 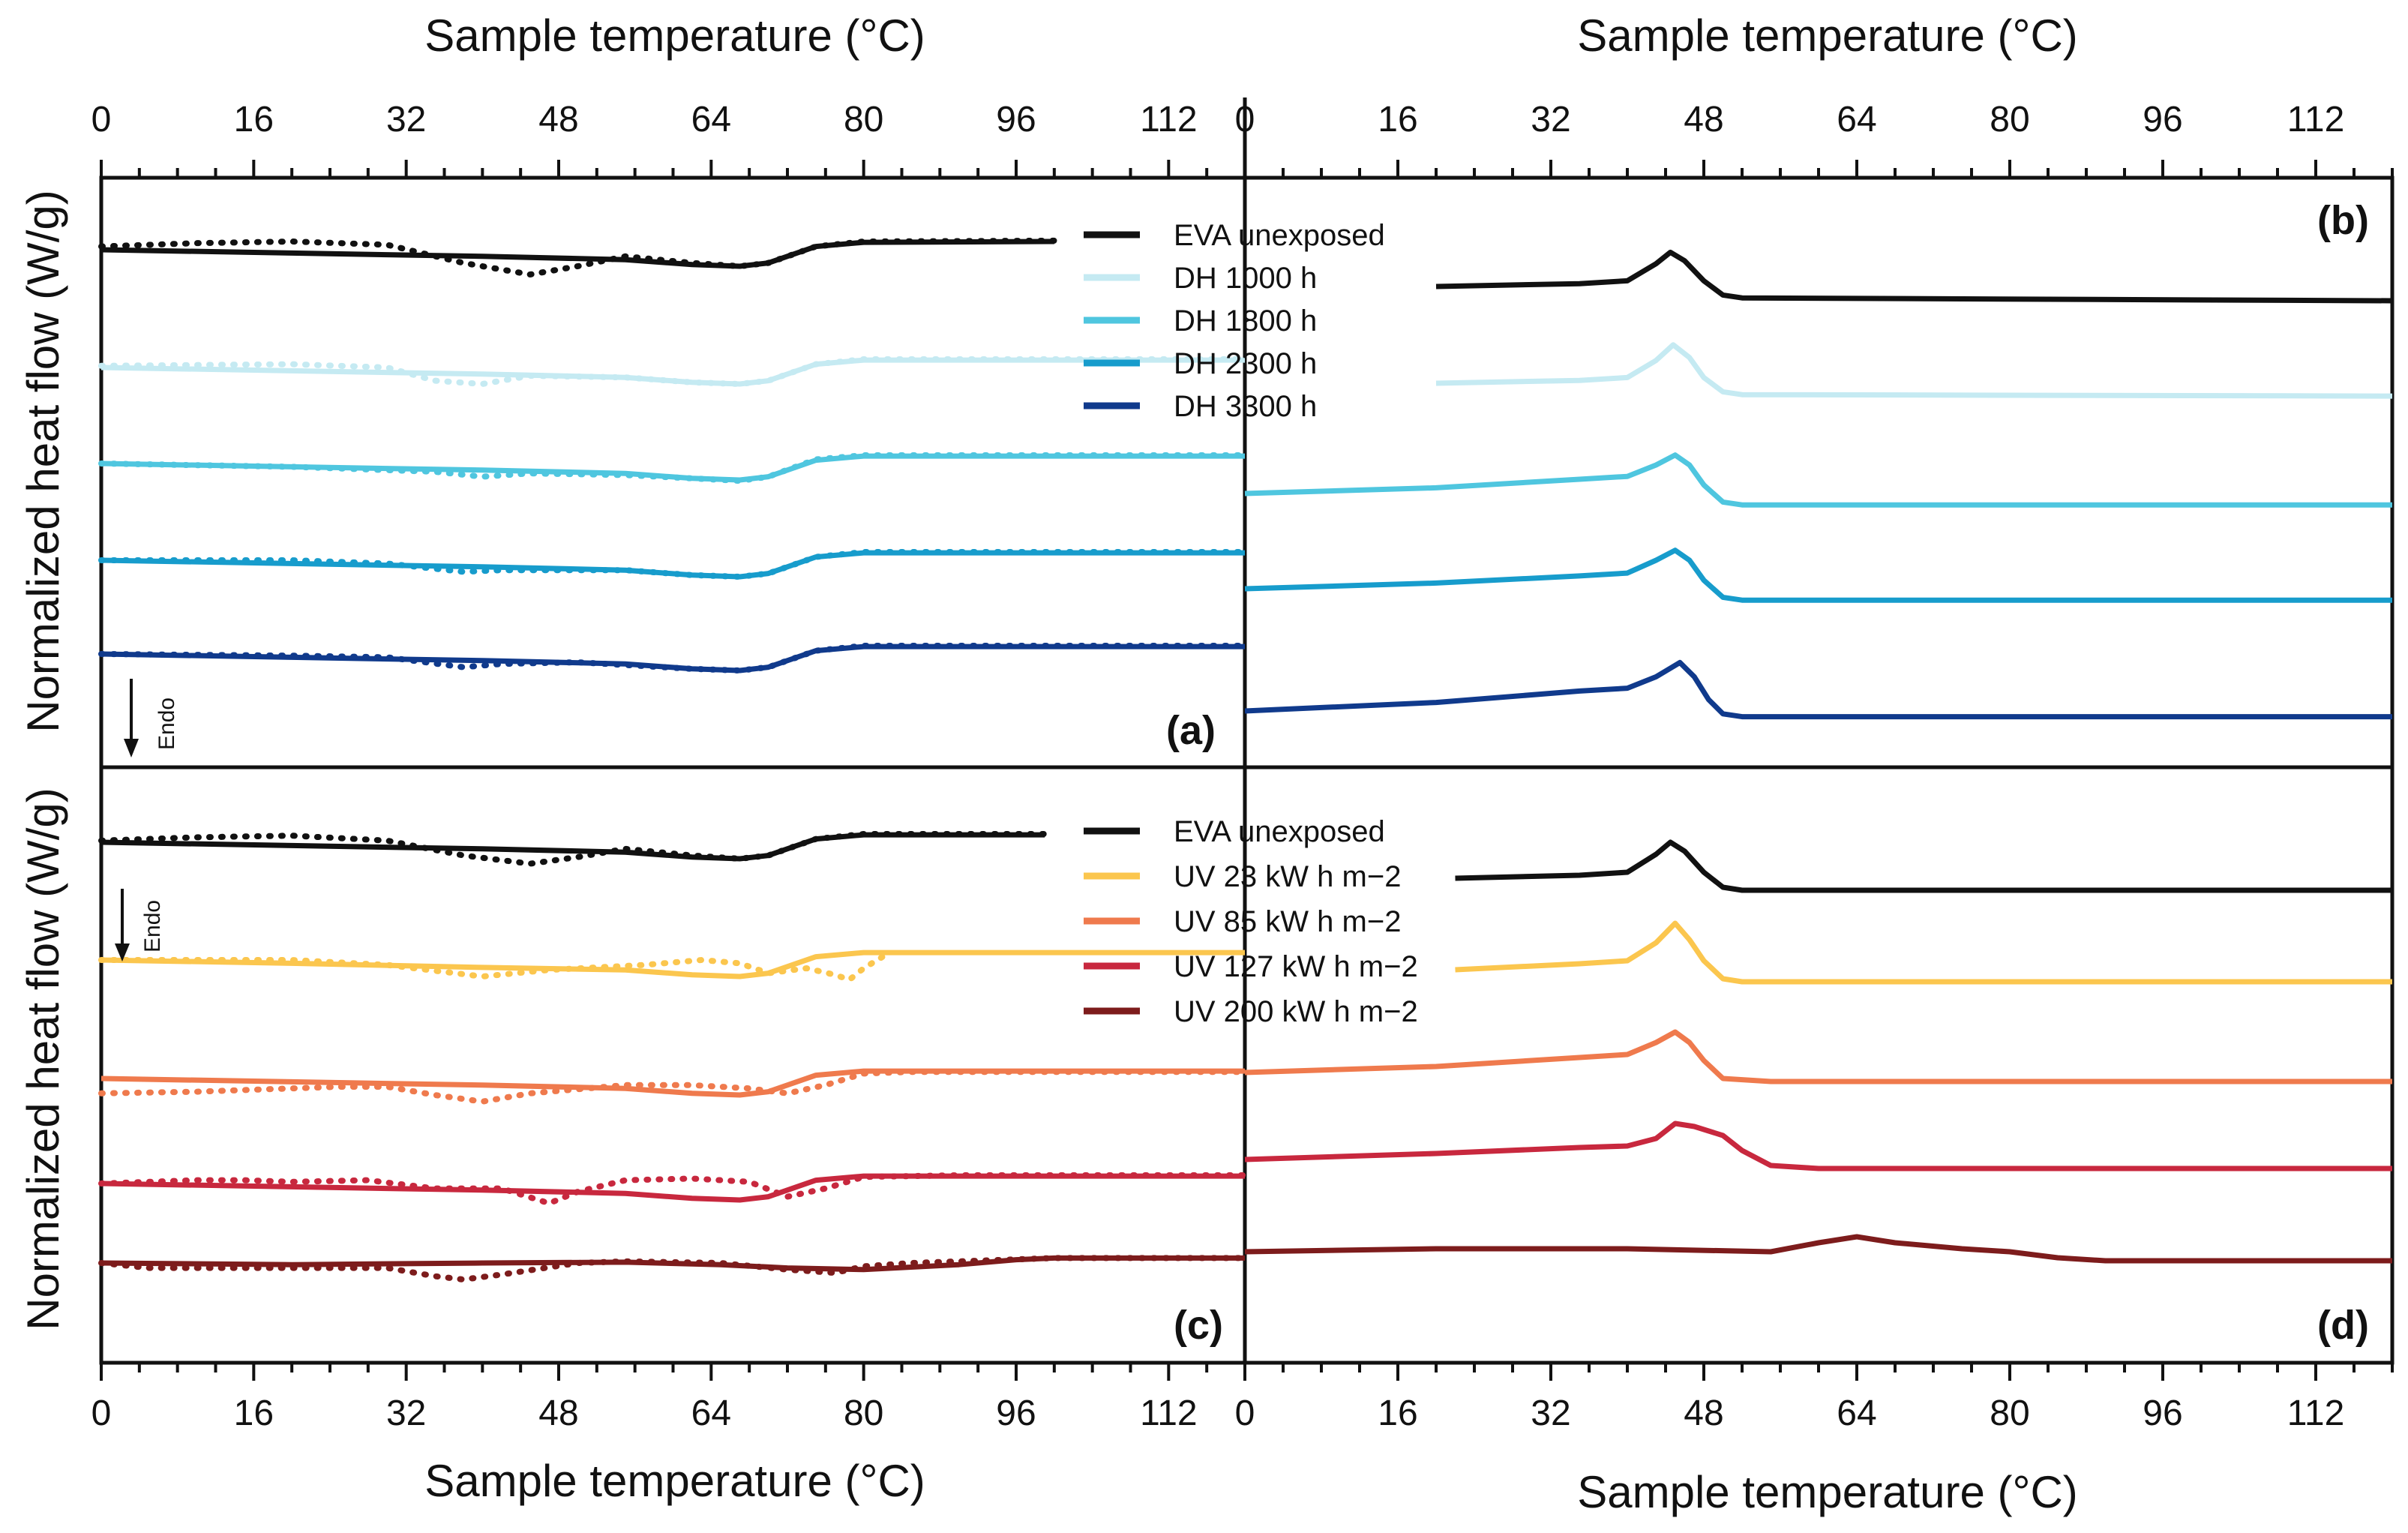 What do you see at coordinates (1287, 921) in the screenshot?
I see `legend-c-item-3: UV 85 kW h m−2` at bounding box center [1287, 921].